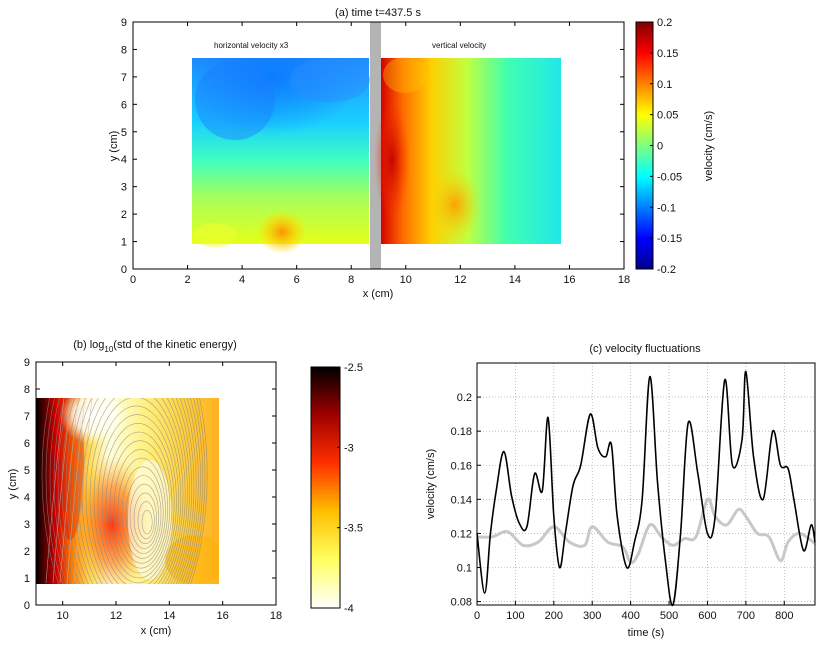 The image size is (830, 652). Describe the element at coordinates (27, 390) in the screenshot. I see `panel-b-y-tick-label: 8` at that location.